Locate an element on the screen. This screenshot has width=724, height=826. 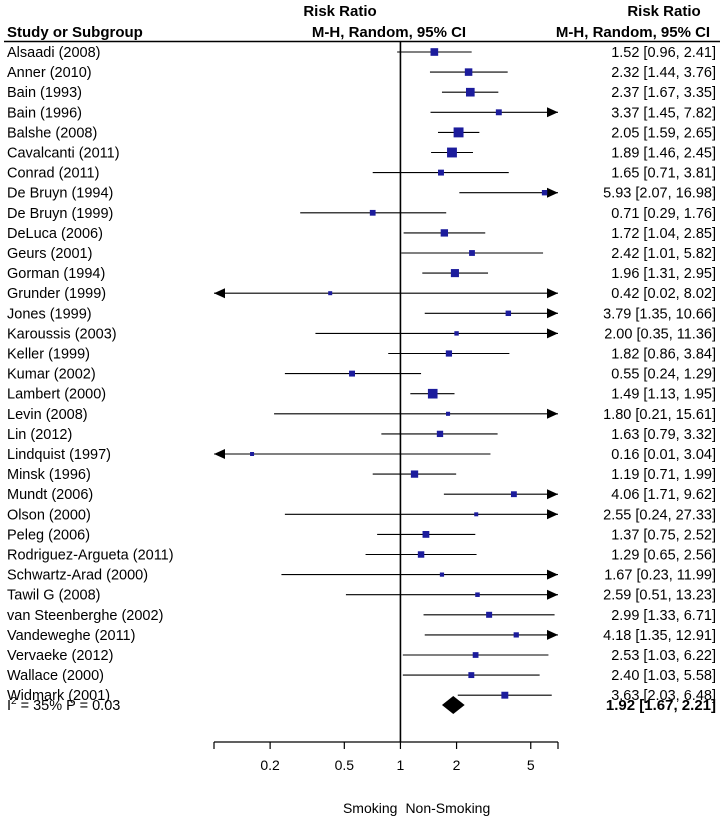
study-row: Anner (2010) 2.32 [1.44, 3.76] is located at coordinates (361, 73).